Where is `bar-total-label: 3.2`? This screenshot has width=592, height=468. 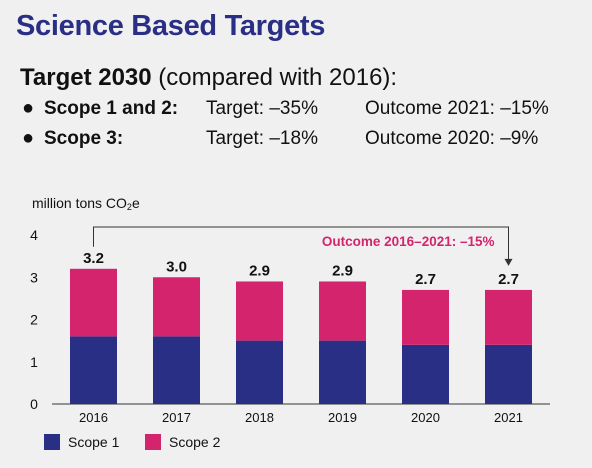 bar-total-label: 3.2 is located at coordinates (93, 258).